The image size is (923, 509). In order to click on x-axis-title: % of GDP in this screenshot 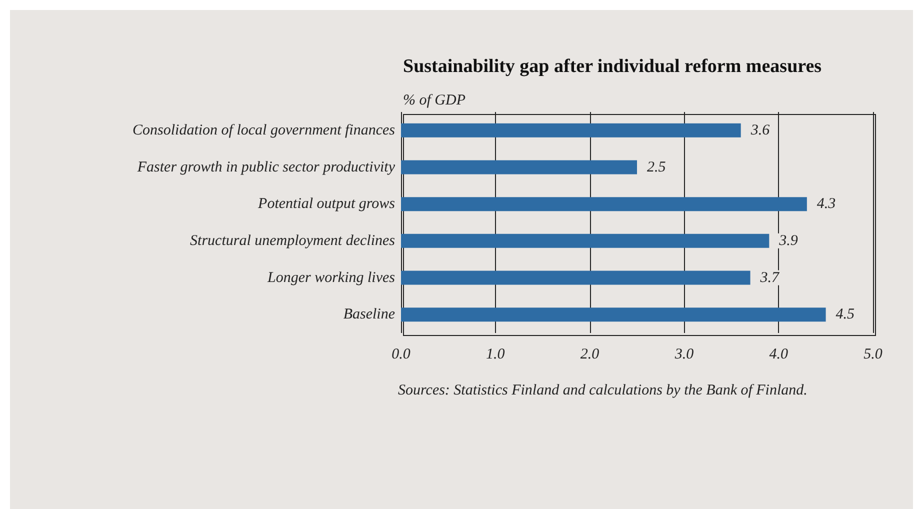, I will do `click(434, 100)`.